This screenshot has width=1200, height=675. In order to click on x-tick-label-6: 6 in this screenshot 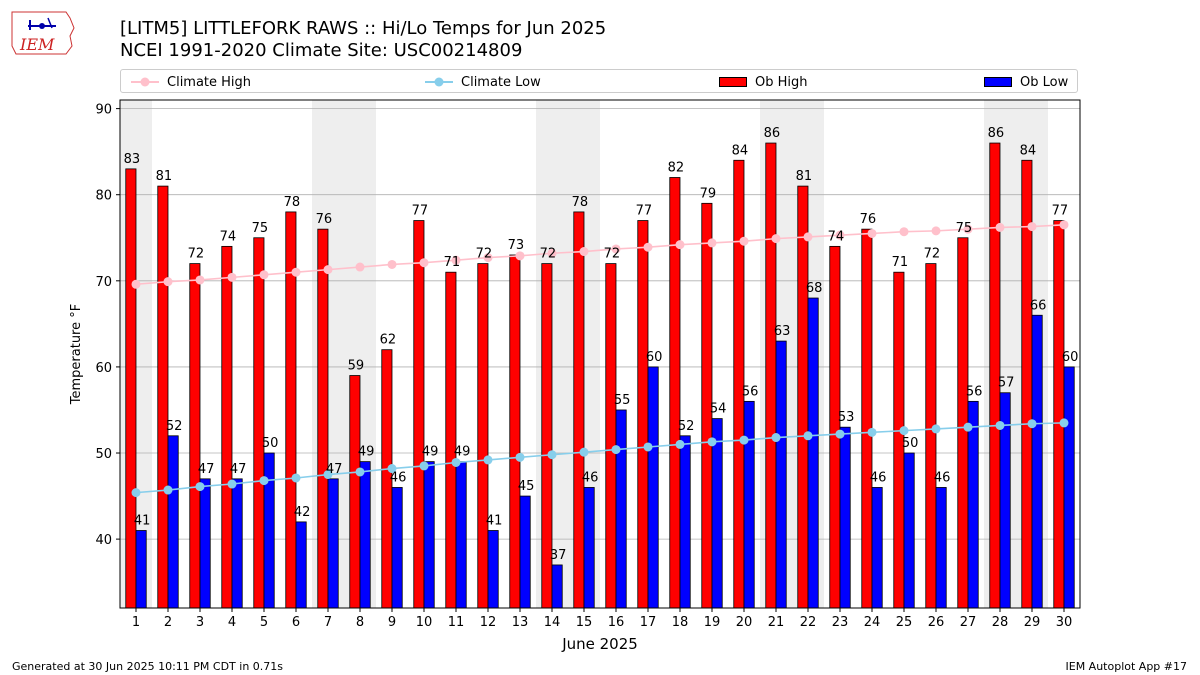, I will do `click(296, 622)`.